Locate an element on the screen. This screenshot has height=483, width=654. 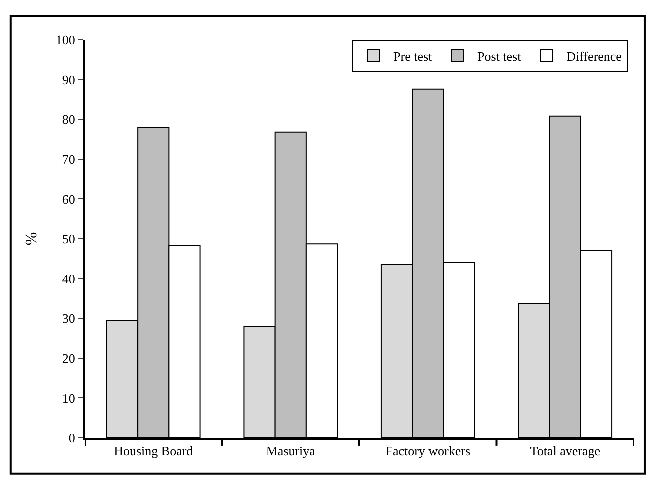
x-tick-label: Total average is located at coordinates (565, 451).